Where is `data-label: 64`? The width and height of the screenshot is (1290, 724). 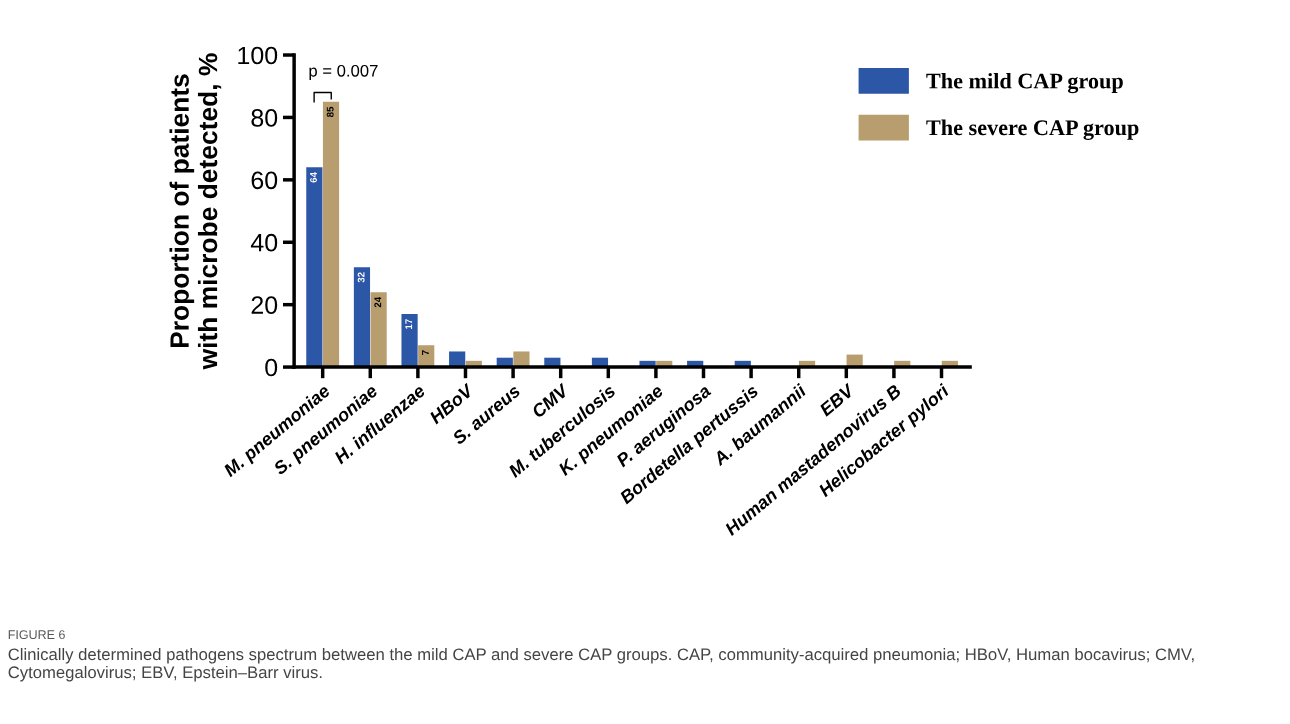 data-label: 64 is located at coordinates (313, 177).